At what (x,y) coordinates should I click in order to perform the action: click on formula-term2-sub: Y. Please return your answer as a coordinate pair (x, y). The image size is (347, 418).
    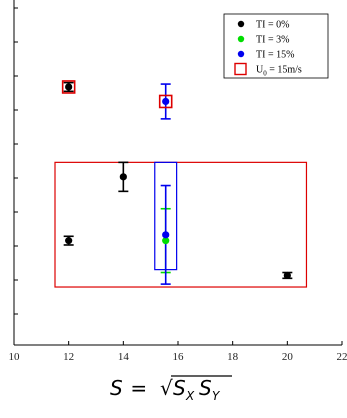
    Looking at the image, I should click on (216, 396).